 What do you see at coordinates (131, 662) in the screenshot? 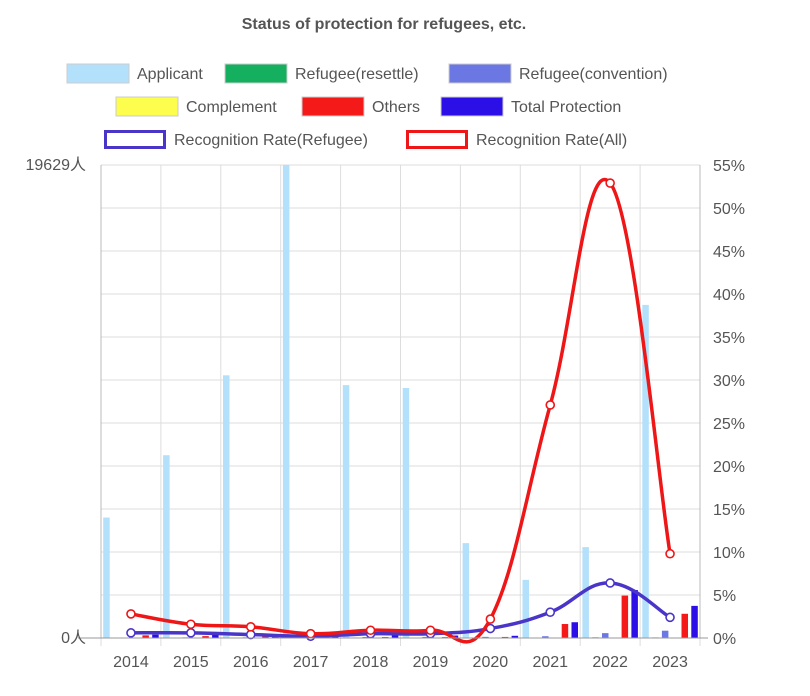
I see `x-axis-tick-label: 2014` at bounding box center [131, 662].